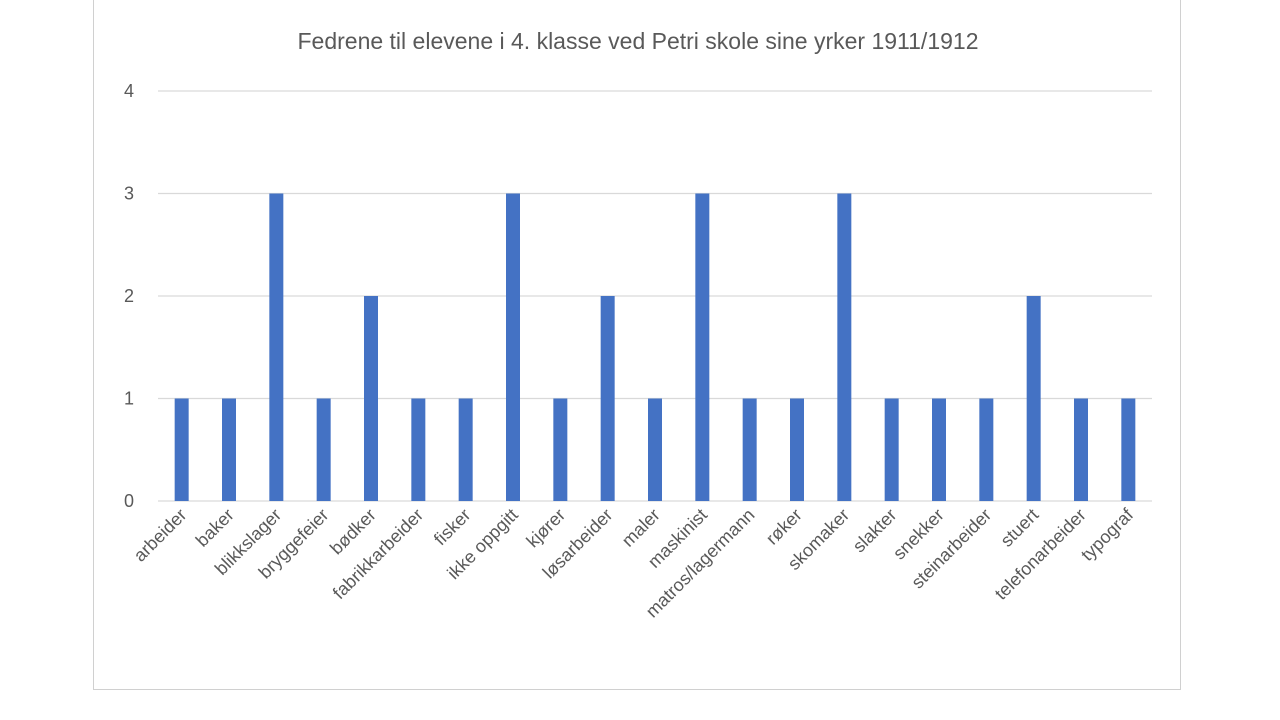 Image resolution: width=1280 pixels, height=720 pixels. I want to click on bar-ikke-oppgitt, so click(513, 347).